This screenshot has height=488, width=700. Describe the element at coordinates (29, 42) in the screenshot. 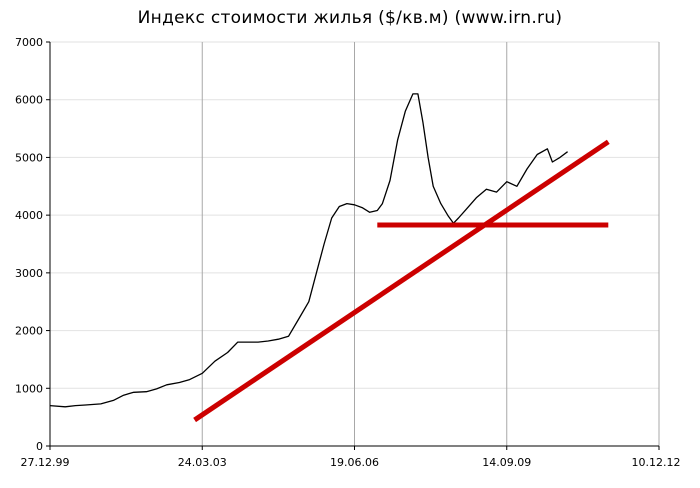

I see `y-tick-label-7: 7000` at that location.